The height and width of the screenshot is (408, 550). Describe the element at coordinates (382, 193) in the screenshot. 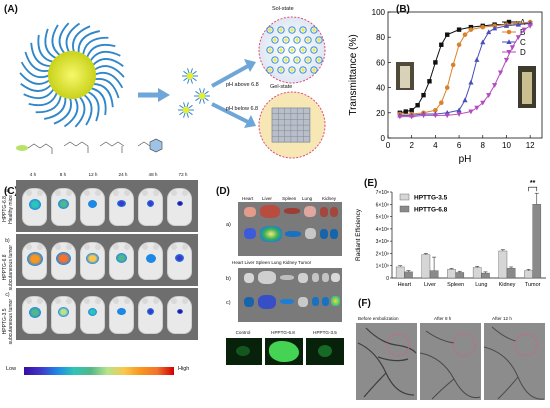

I see `y-tick-label: 7×10⁸` at that location.